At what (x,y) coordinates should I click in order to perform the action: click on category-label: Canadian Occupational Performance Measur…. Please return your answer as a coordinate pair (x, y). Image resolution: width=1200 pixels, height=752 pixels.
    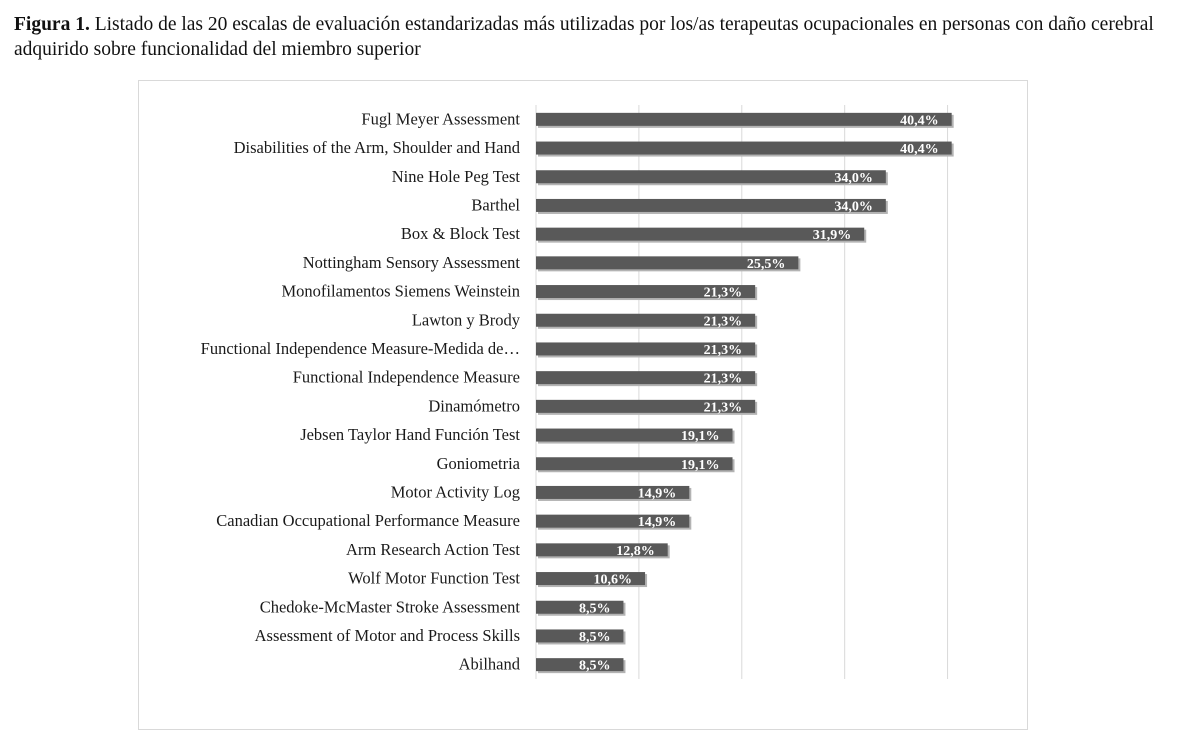
    Looking at the image, I should click on (368, 520).